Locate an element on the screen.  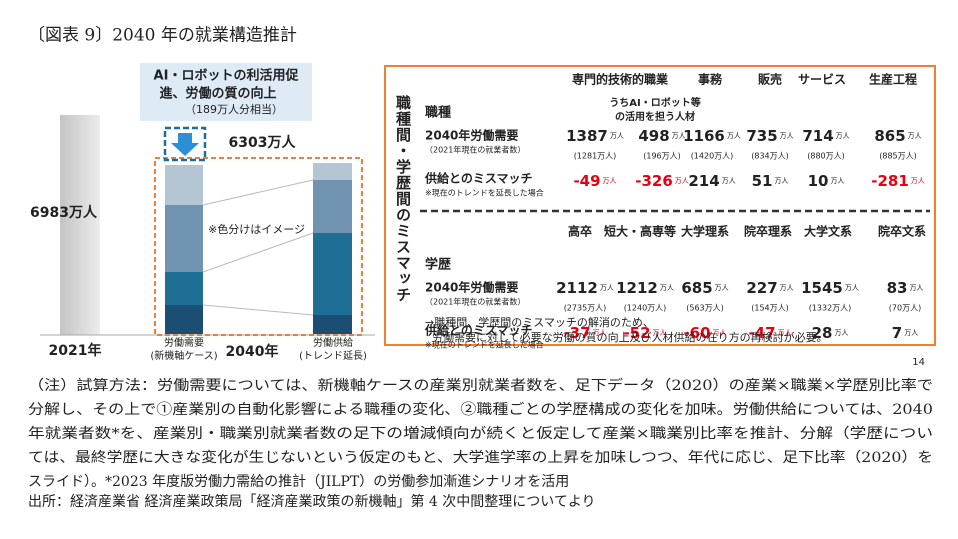
row-label: 供給とのミスマッチ is located at coordinates (478, 330).